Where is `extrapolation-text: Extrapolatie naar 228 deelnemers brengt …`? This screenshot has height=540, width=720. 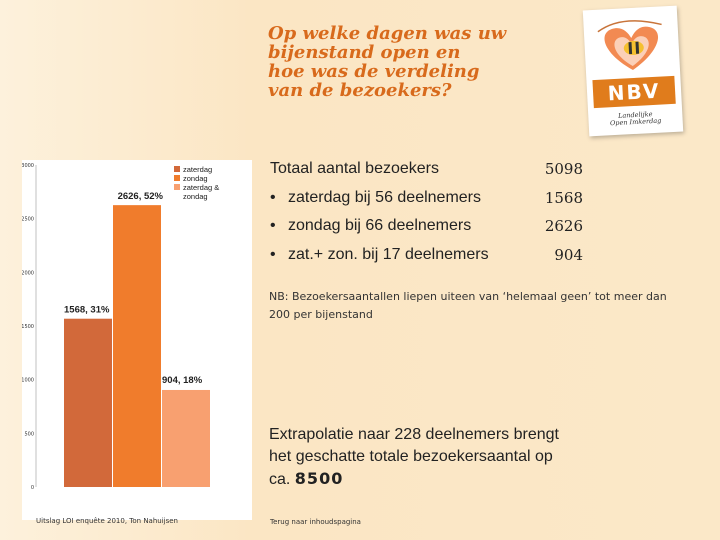
extrapolation-text: Extrapolatie naar 228 deelnemers brengt … is located at coordinates (419, 457).